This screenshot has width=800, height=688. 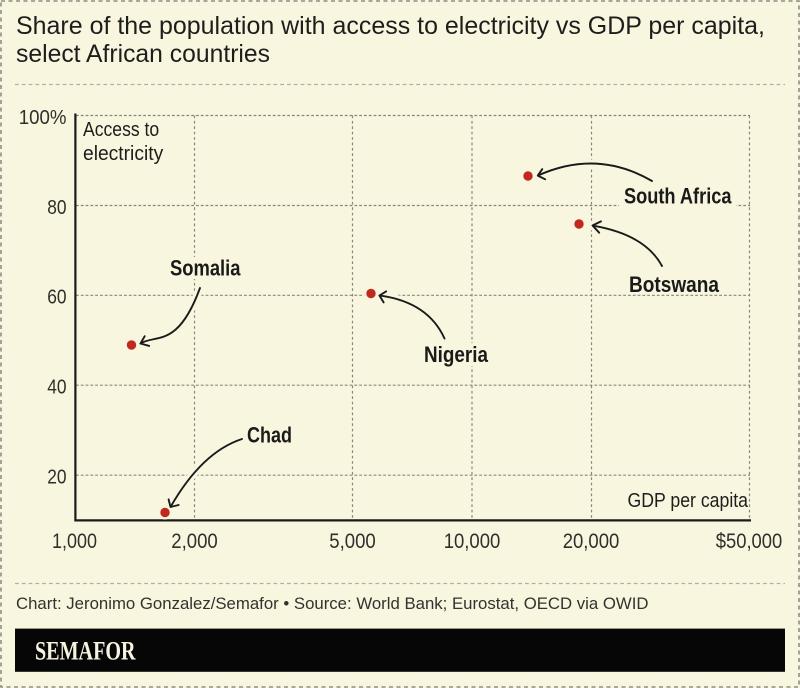 I want to click on svg-text: 1,000, so click(x=74, y=541).